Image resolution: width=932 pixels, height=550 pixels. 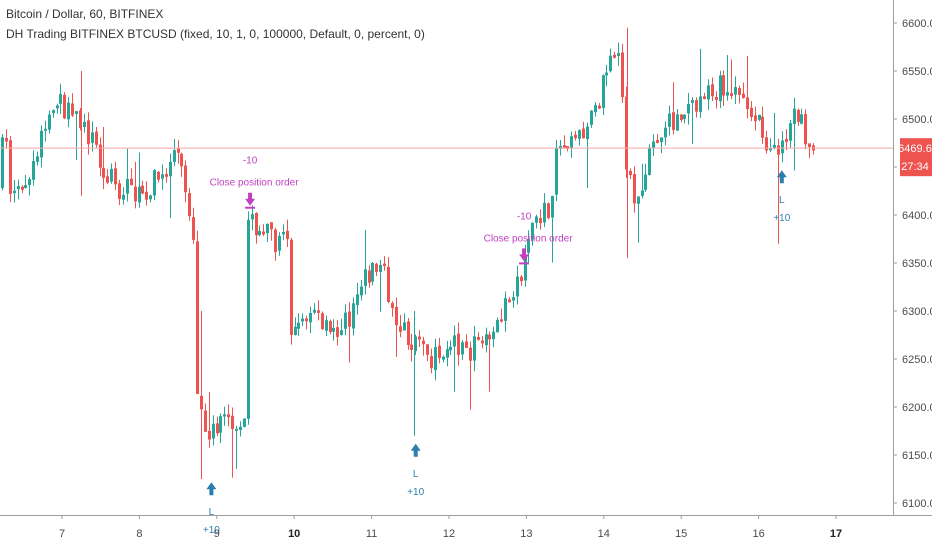 What do you see at coordinates (604, 534) in the screenshot?
I see `time-tick-label: 14` at bounding box center [604, 534].